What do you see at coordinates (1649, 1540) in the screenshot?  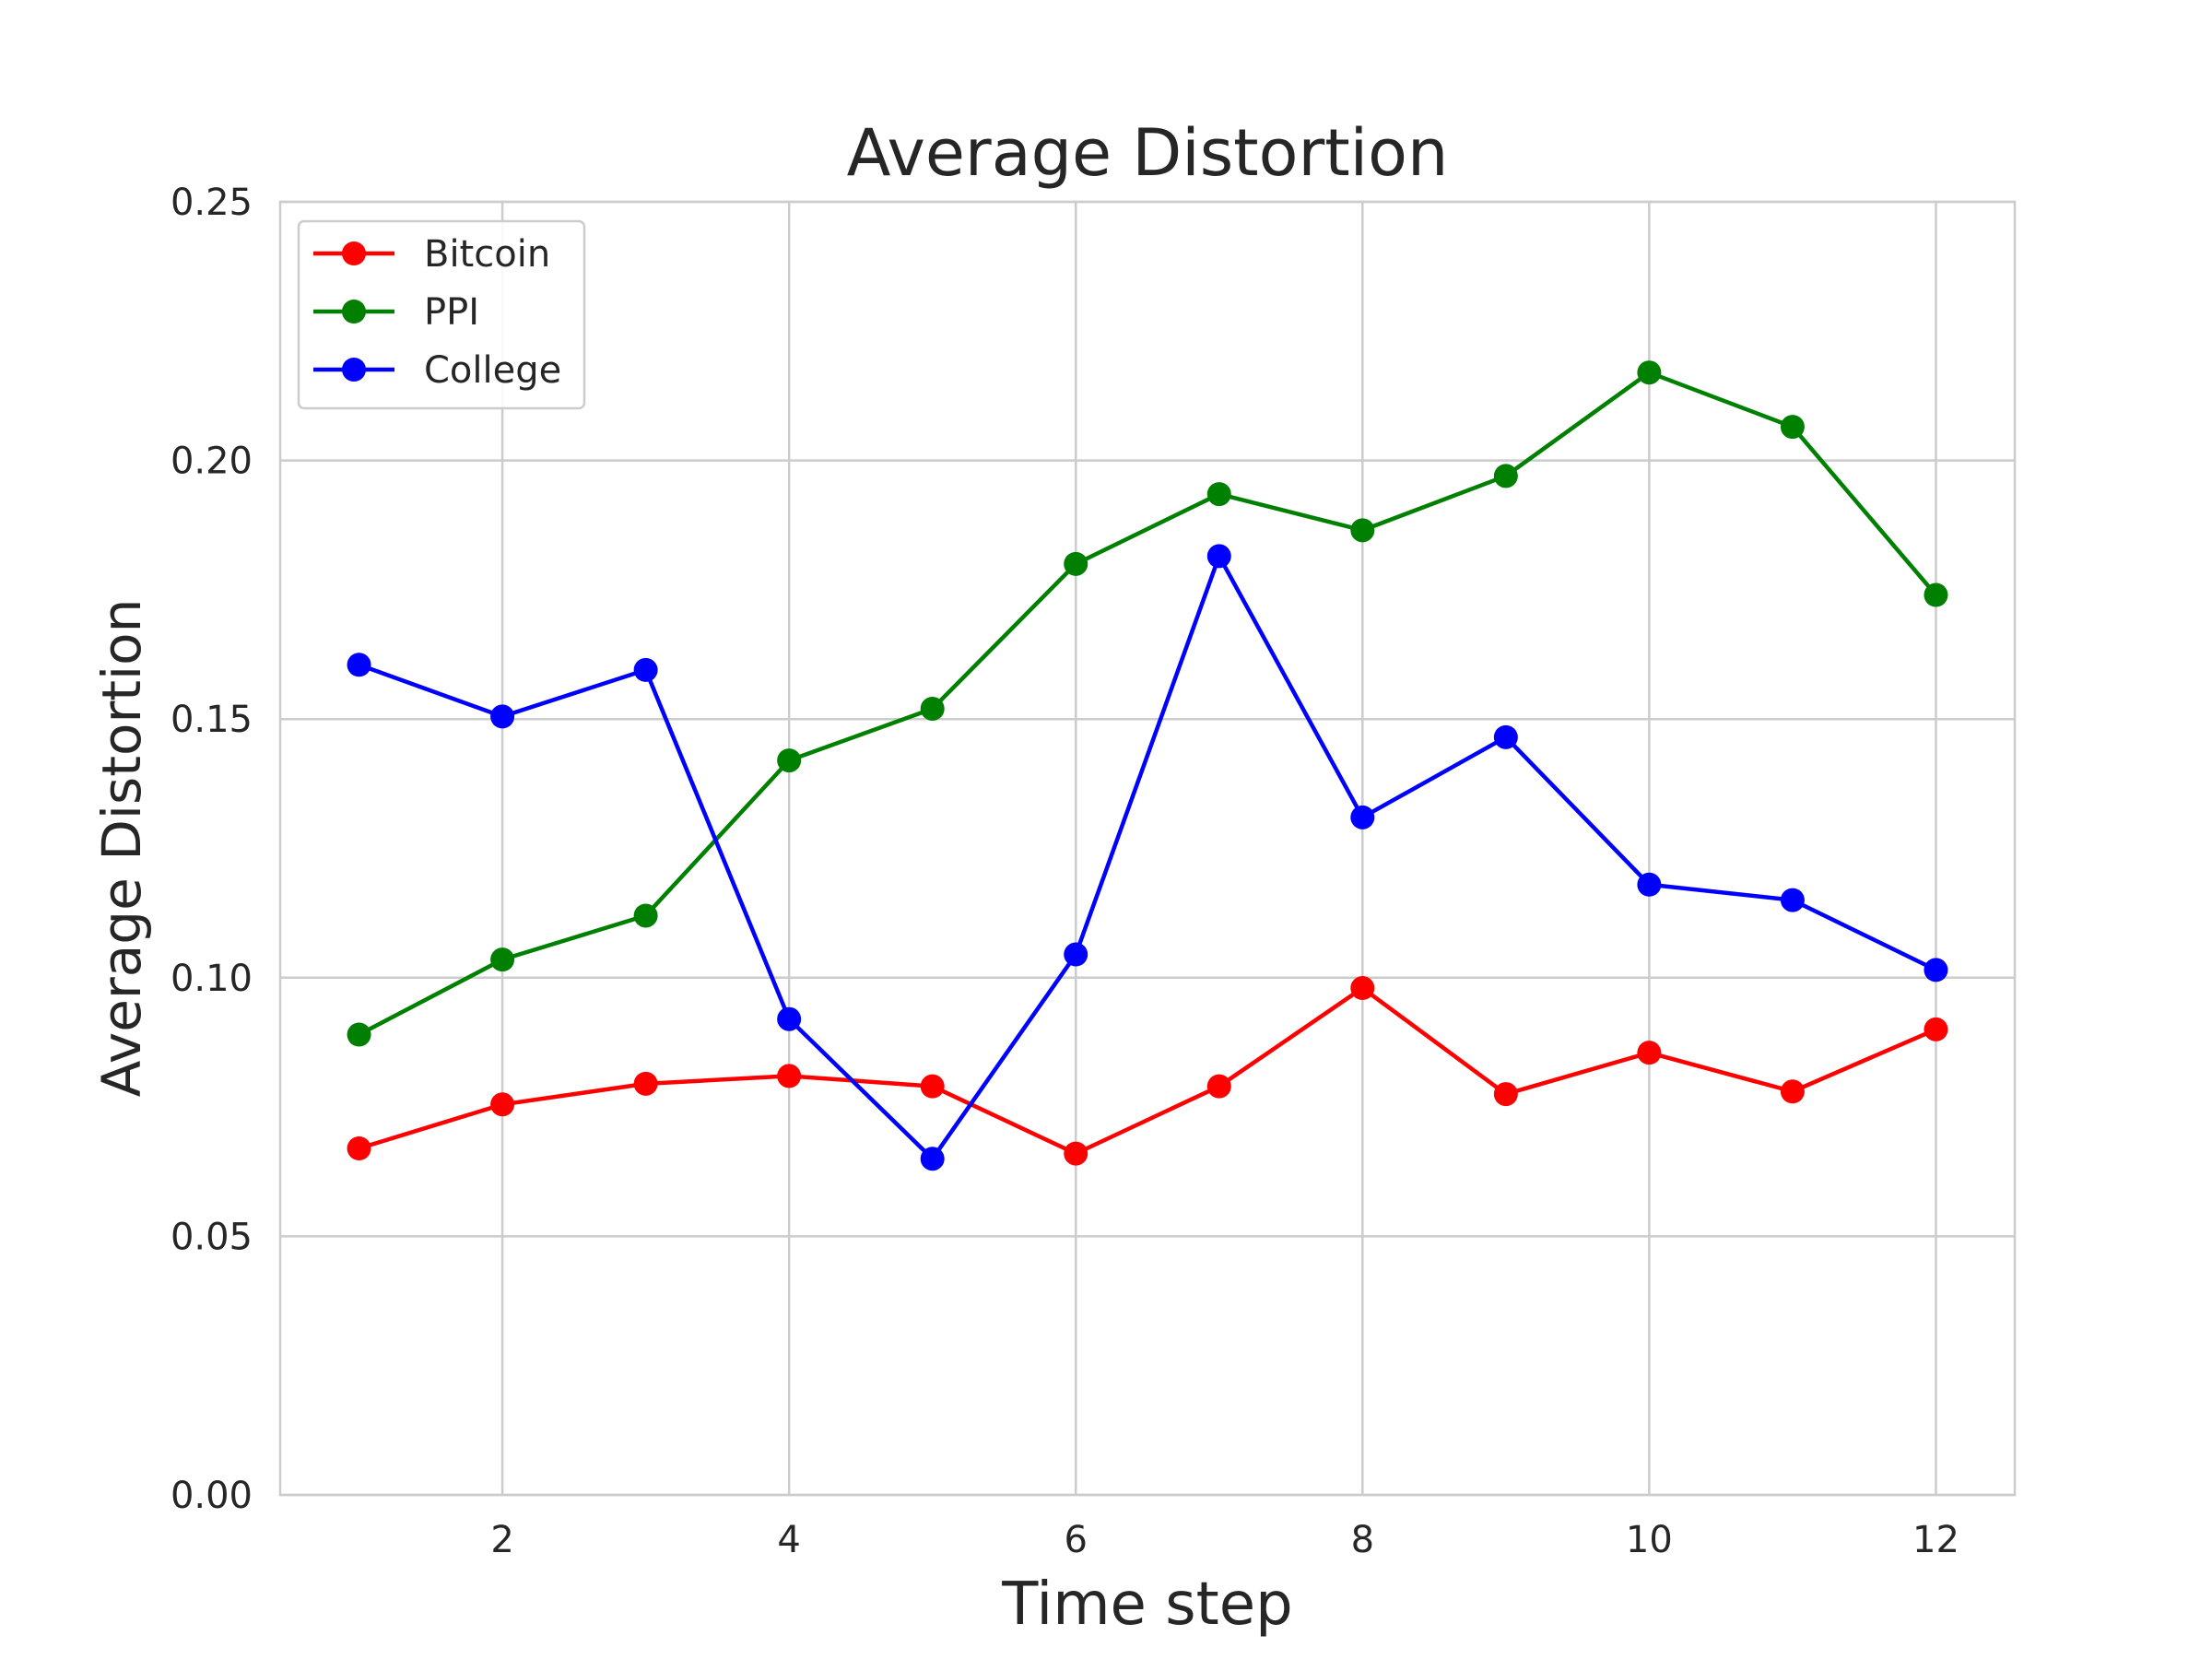 I see `x-tick-label: 10` at bounding box center [1649, 1540].